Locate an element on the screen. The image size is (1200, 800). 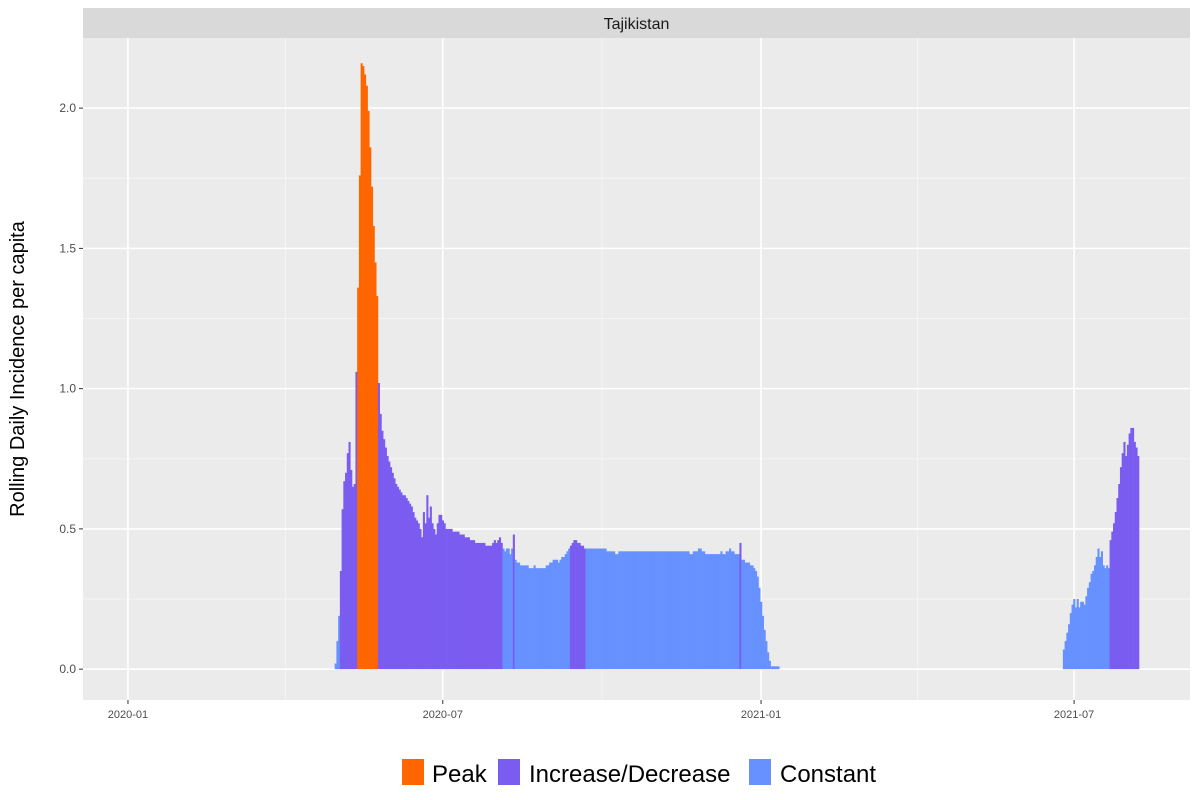
legend: Peak Increase/Decrease Constant is located at coordinates (639, 773).